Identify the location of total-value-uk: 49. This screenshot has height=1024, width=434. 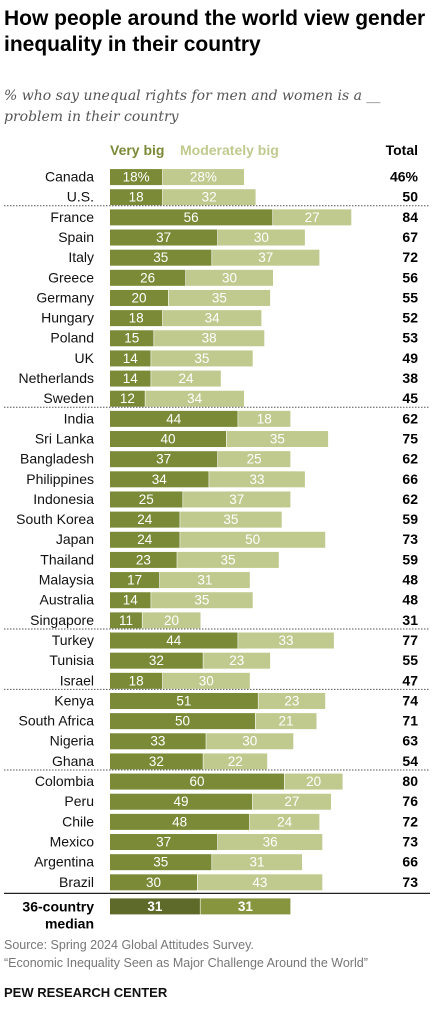
(410, 358).